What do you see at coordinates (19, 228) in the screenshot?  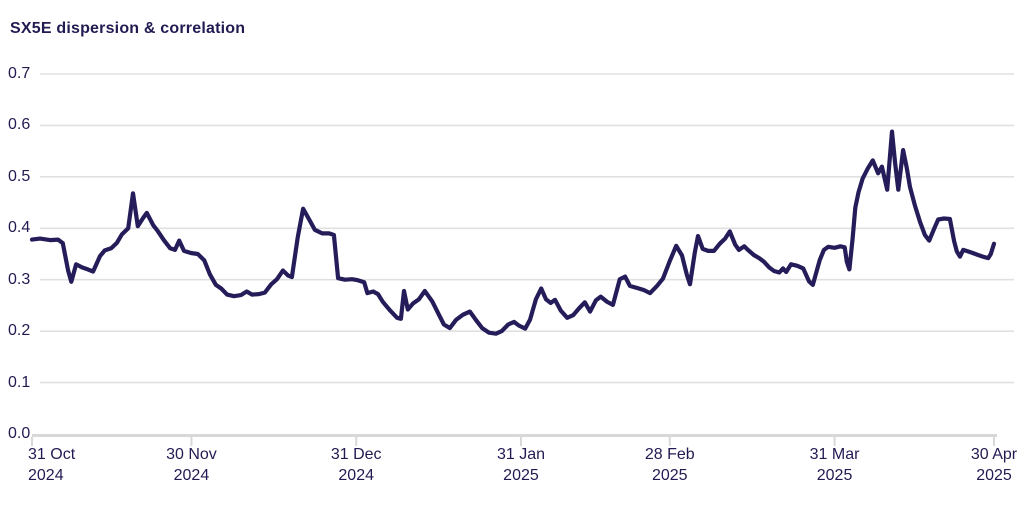 I see `y-tick-label: 0.4` at bounding box center [19, 228].